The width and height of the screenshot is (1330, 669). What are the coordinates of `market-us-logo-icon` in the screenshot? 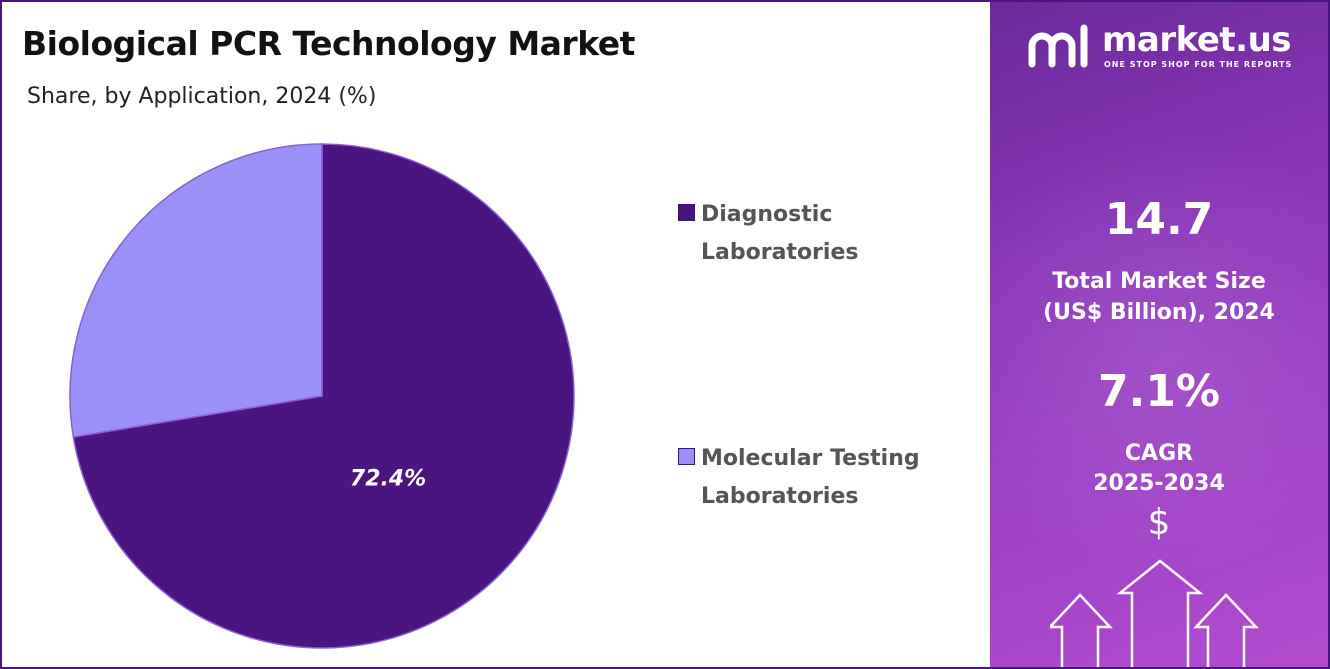 It's located at (1058, 46).